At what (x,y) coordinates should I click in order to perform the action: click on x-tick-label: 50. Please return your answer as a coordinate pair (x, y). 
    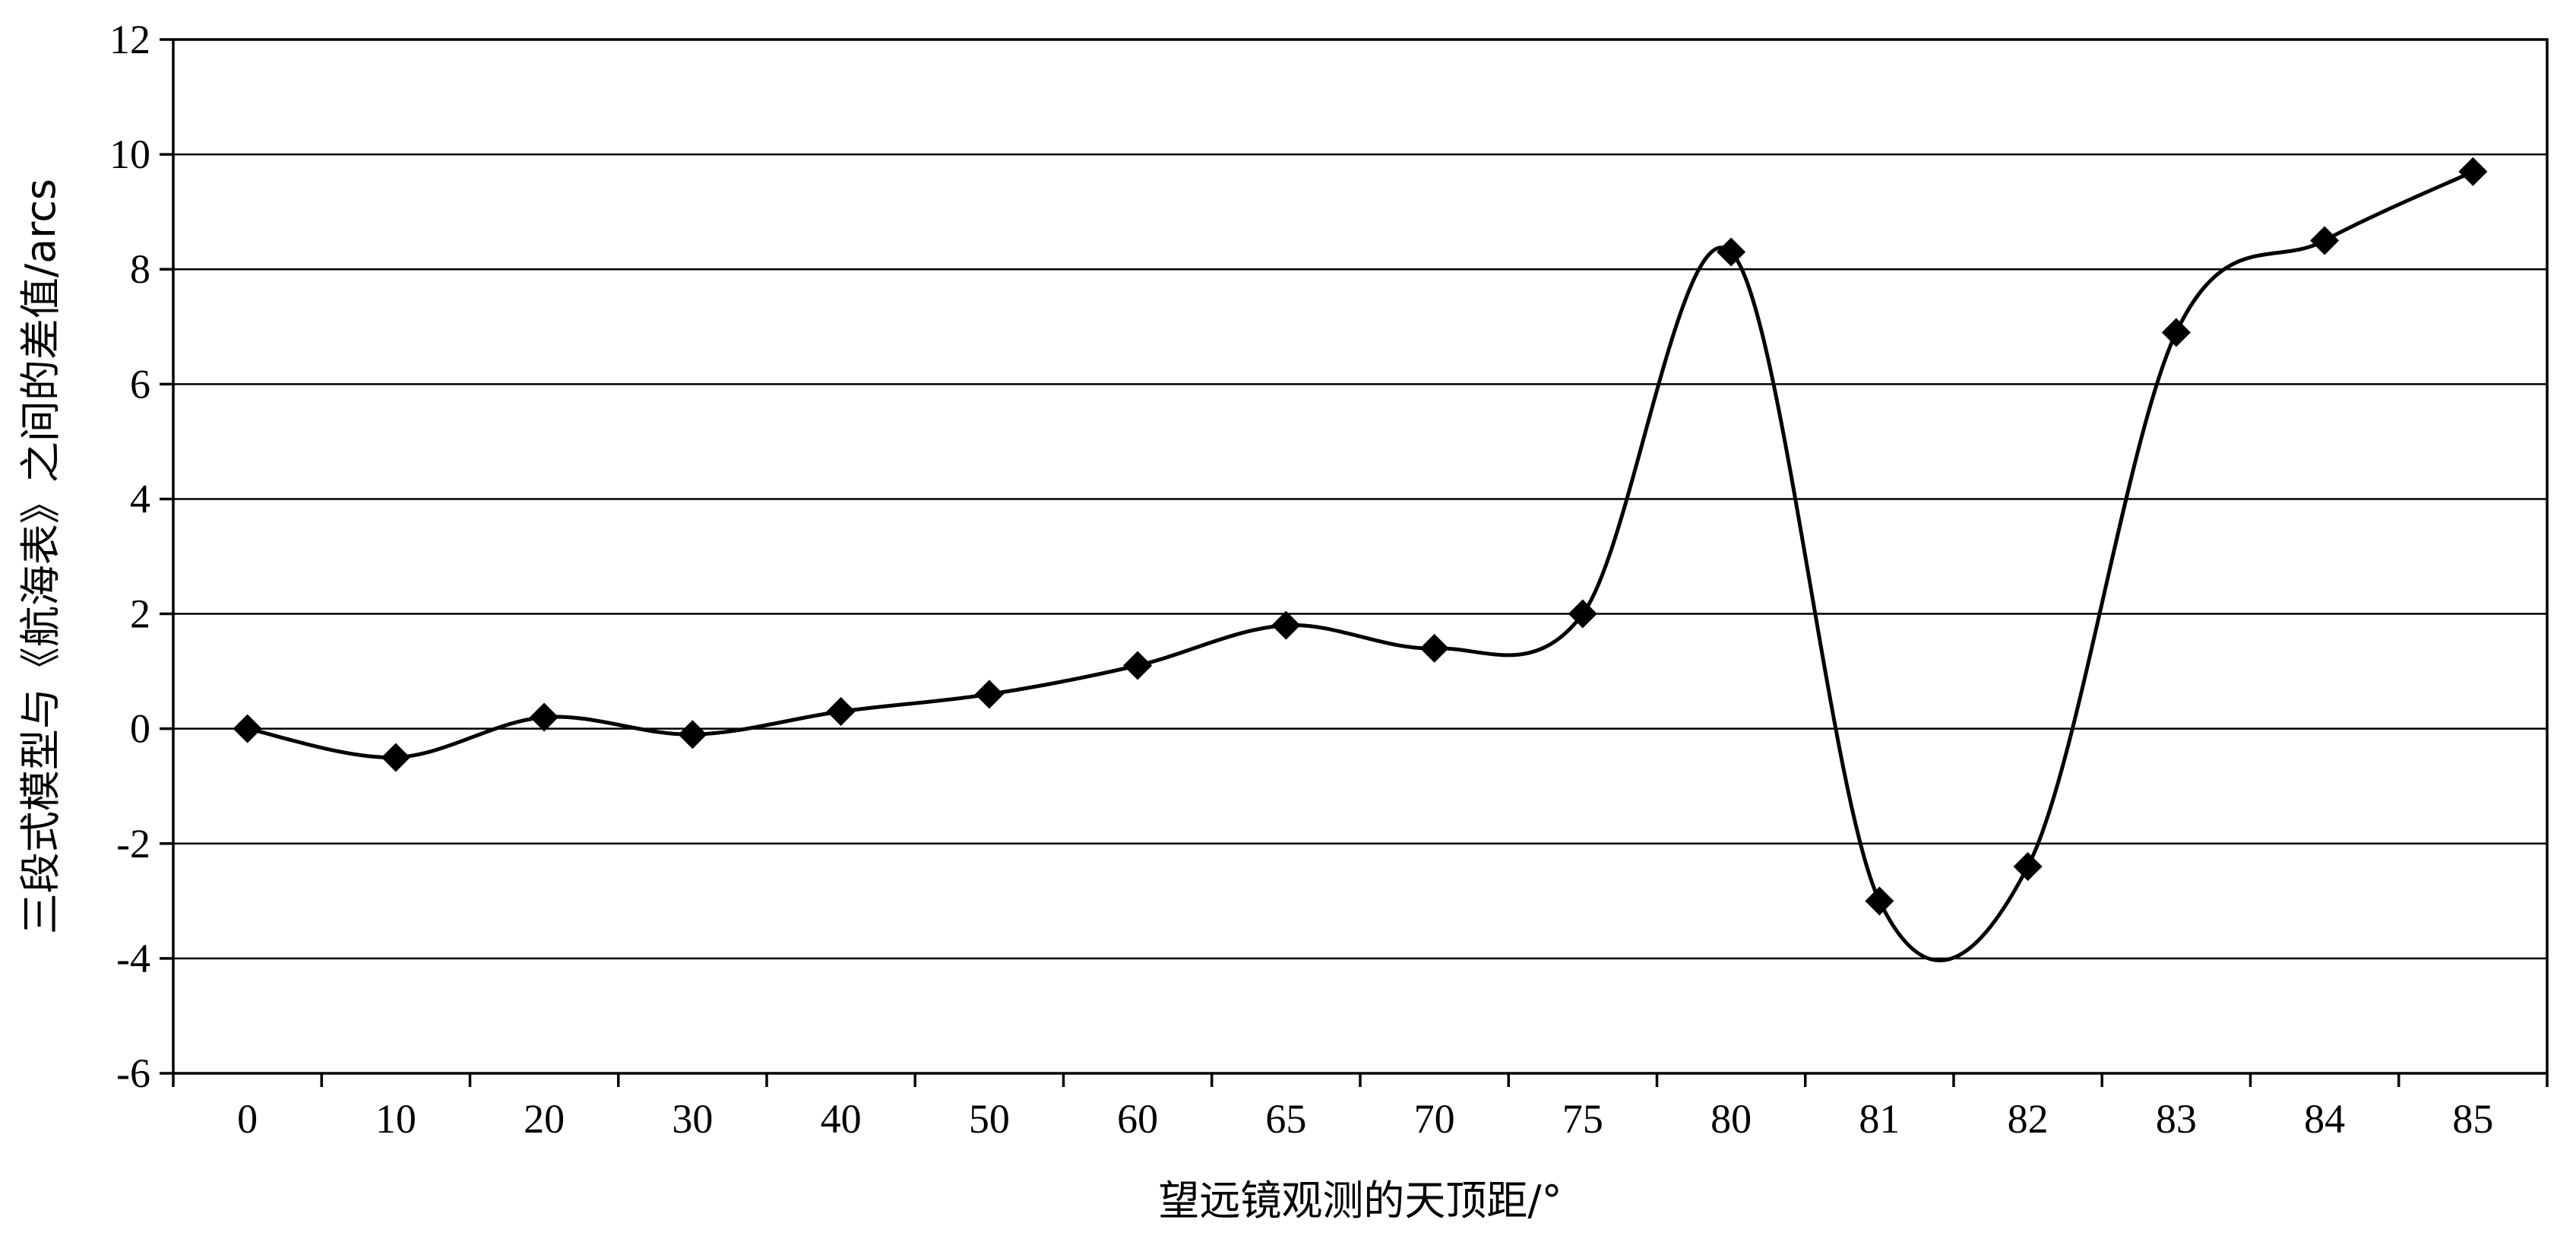
    Looking at the image, I should click on (989, 1119).